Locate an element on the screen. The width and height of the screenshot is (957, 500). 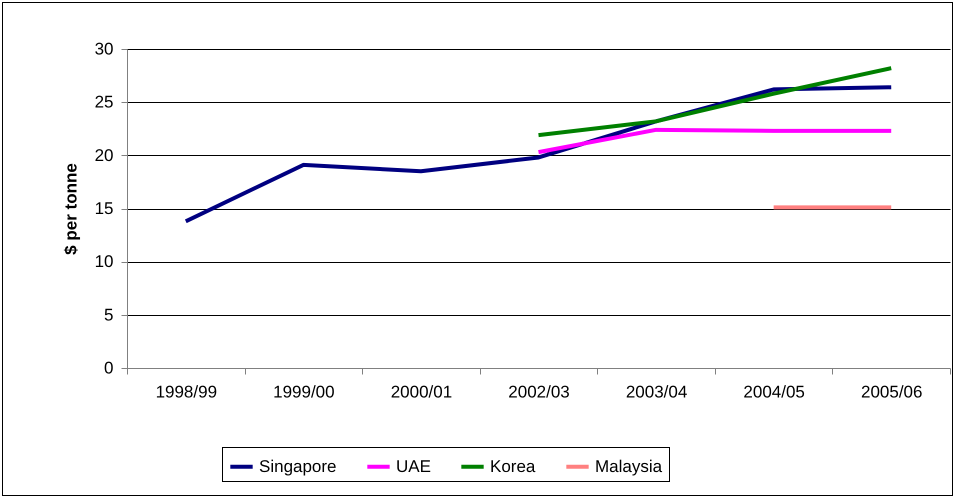
legend-label: UAE is located at coordinates (413, 466).